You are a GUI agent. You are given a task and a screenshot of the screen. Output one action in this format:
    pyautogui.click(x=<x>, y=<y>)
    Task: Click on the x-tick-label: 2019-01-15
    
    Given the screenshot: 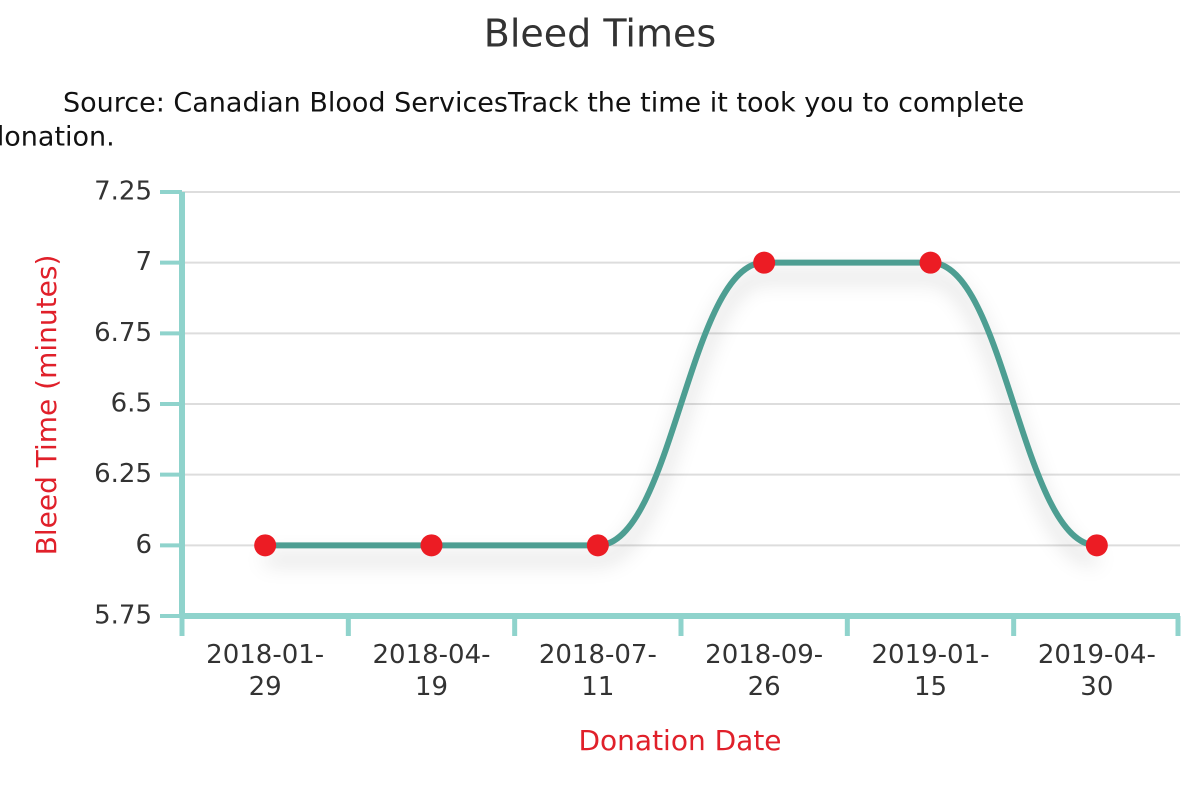 What is the action you would take?
    pyautogui.click(x=930, y=671)
    